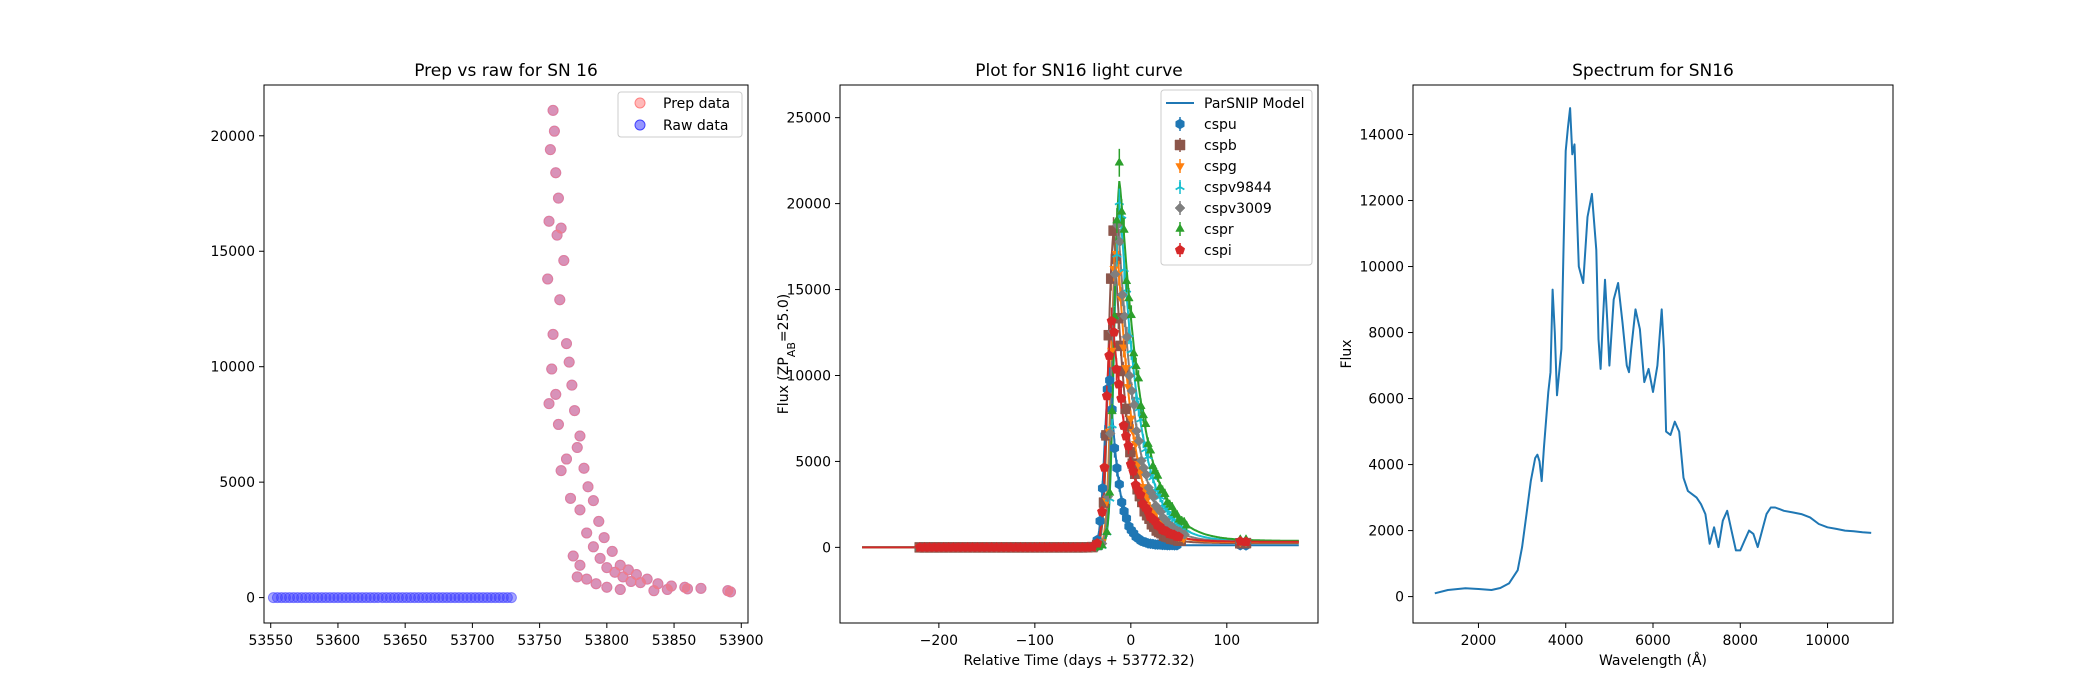 The height and width of the screenshot is (700, 2100). I want to click on y-tick-label: 20000, so click(232, 137).